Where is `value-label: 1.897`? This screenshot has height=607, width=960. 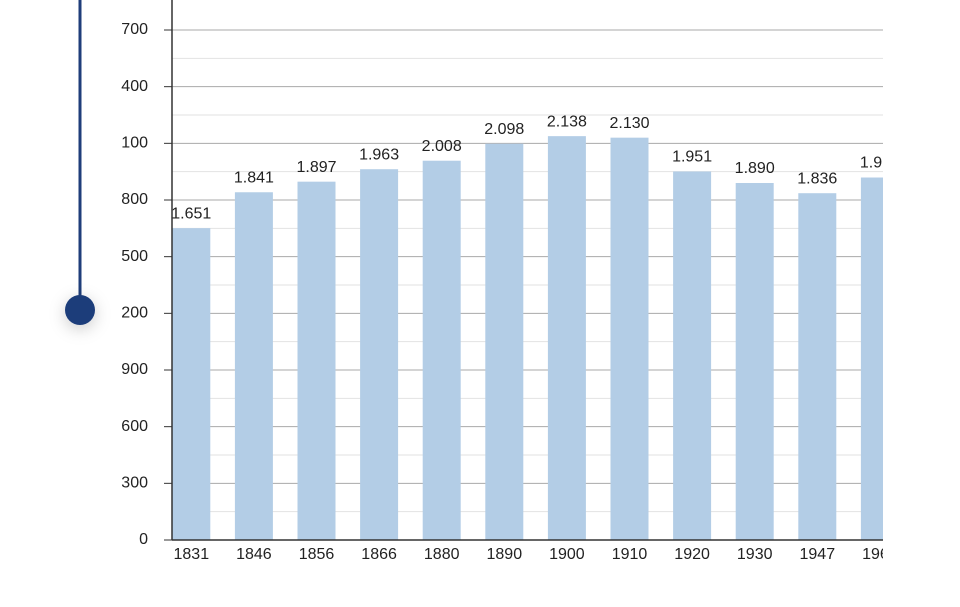
value-label: 1.897 is located at coordinates (316, 167).